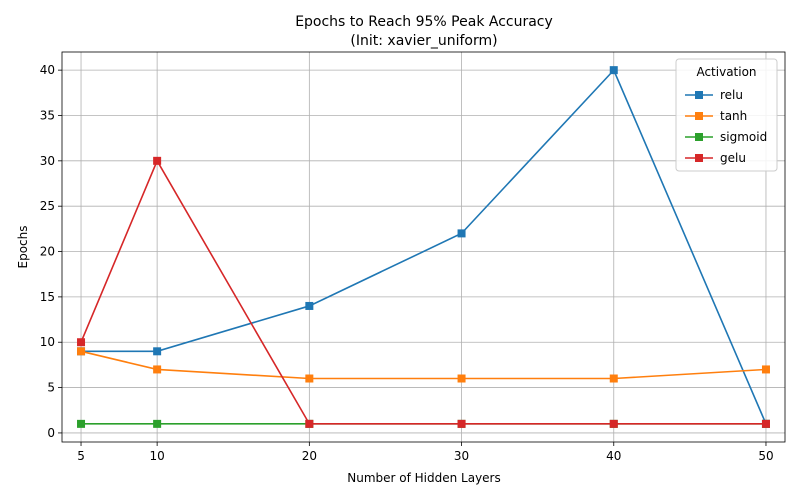  I want to click on legend-item-gelu: gelu, so click(715, 158).